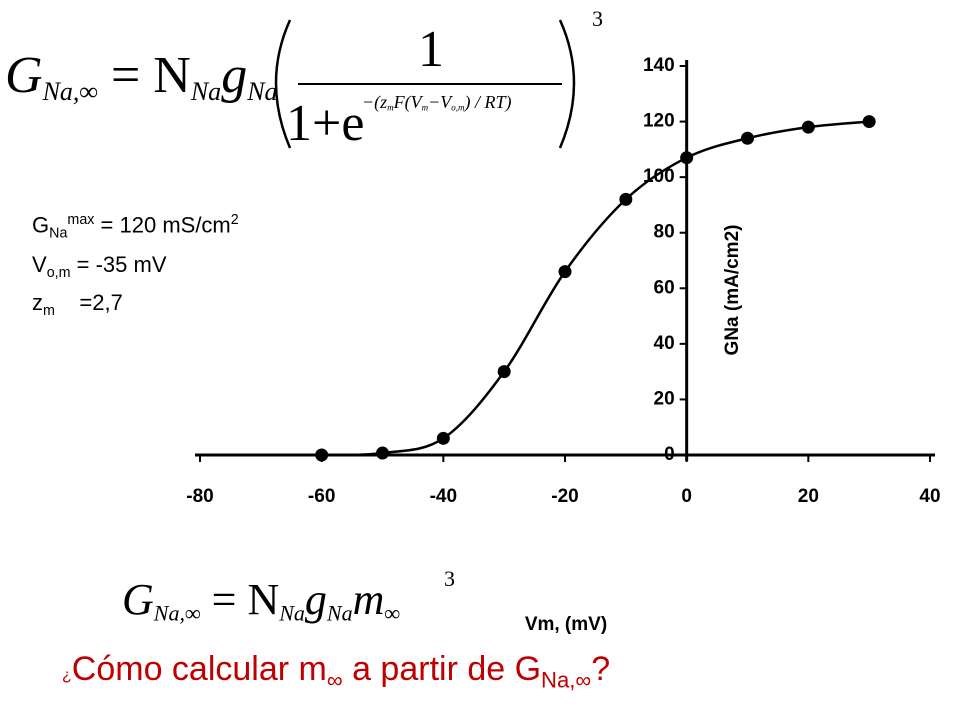 The width and height of the screenshot is (960, 720). What do you see at coordinates (162, 225) in the screenshot?
I see `text: = 120 mS/cm` at bounding box center [162, 225].